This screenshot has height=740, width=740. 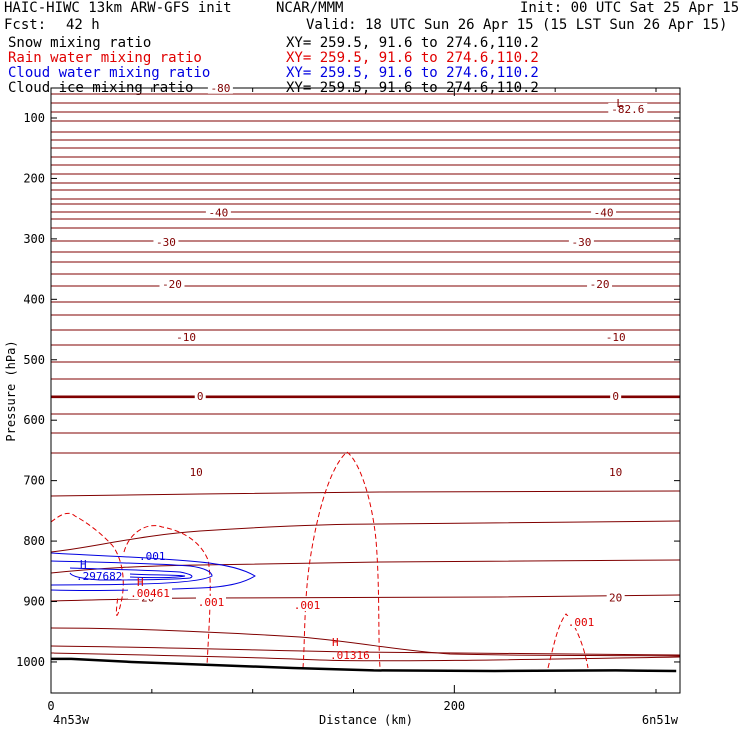 I want to click on rain-water-label: .00461, so click(x=150, y=593).